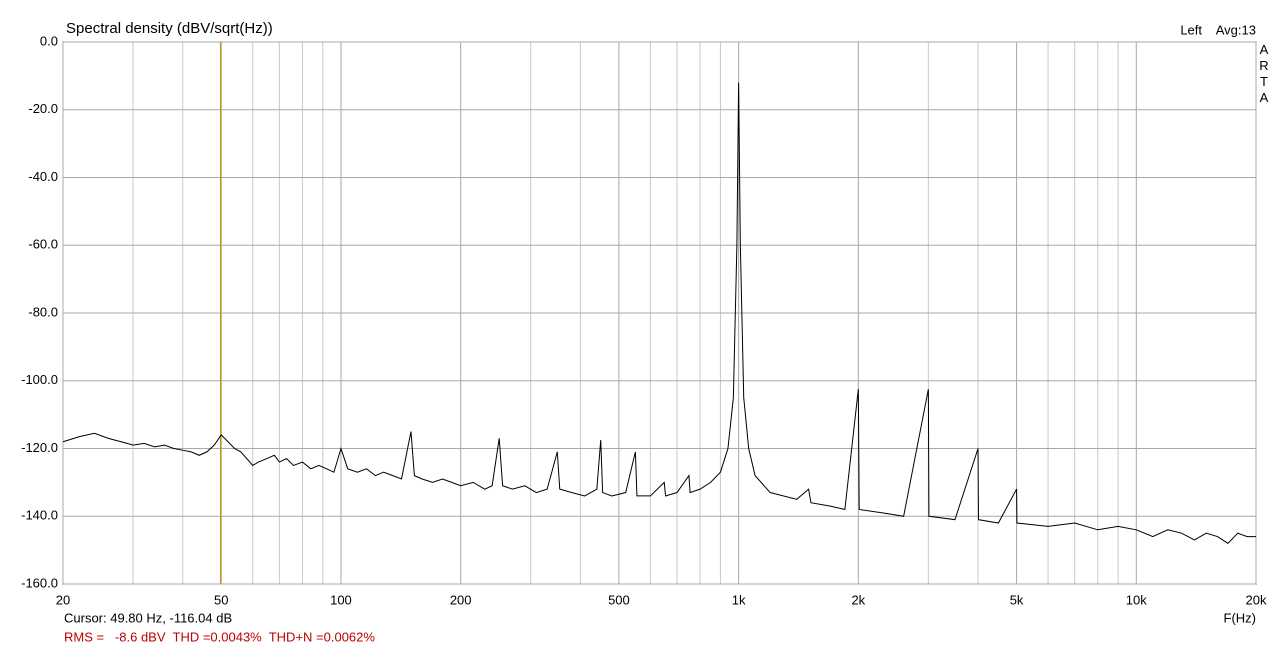 This screenshot has height=654, width=1280. Describe the element at coordinates (1256, 599) in the screenshot. I see `x-tick-label: 20k` at that location.